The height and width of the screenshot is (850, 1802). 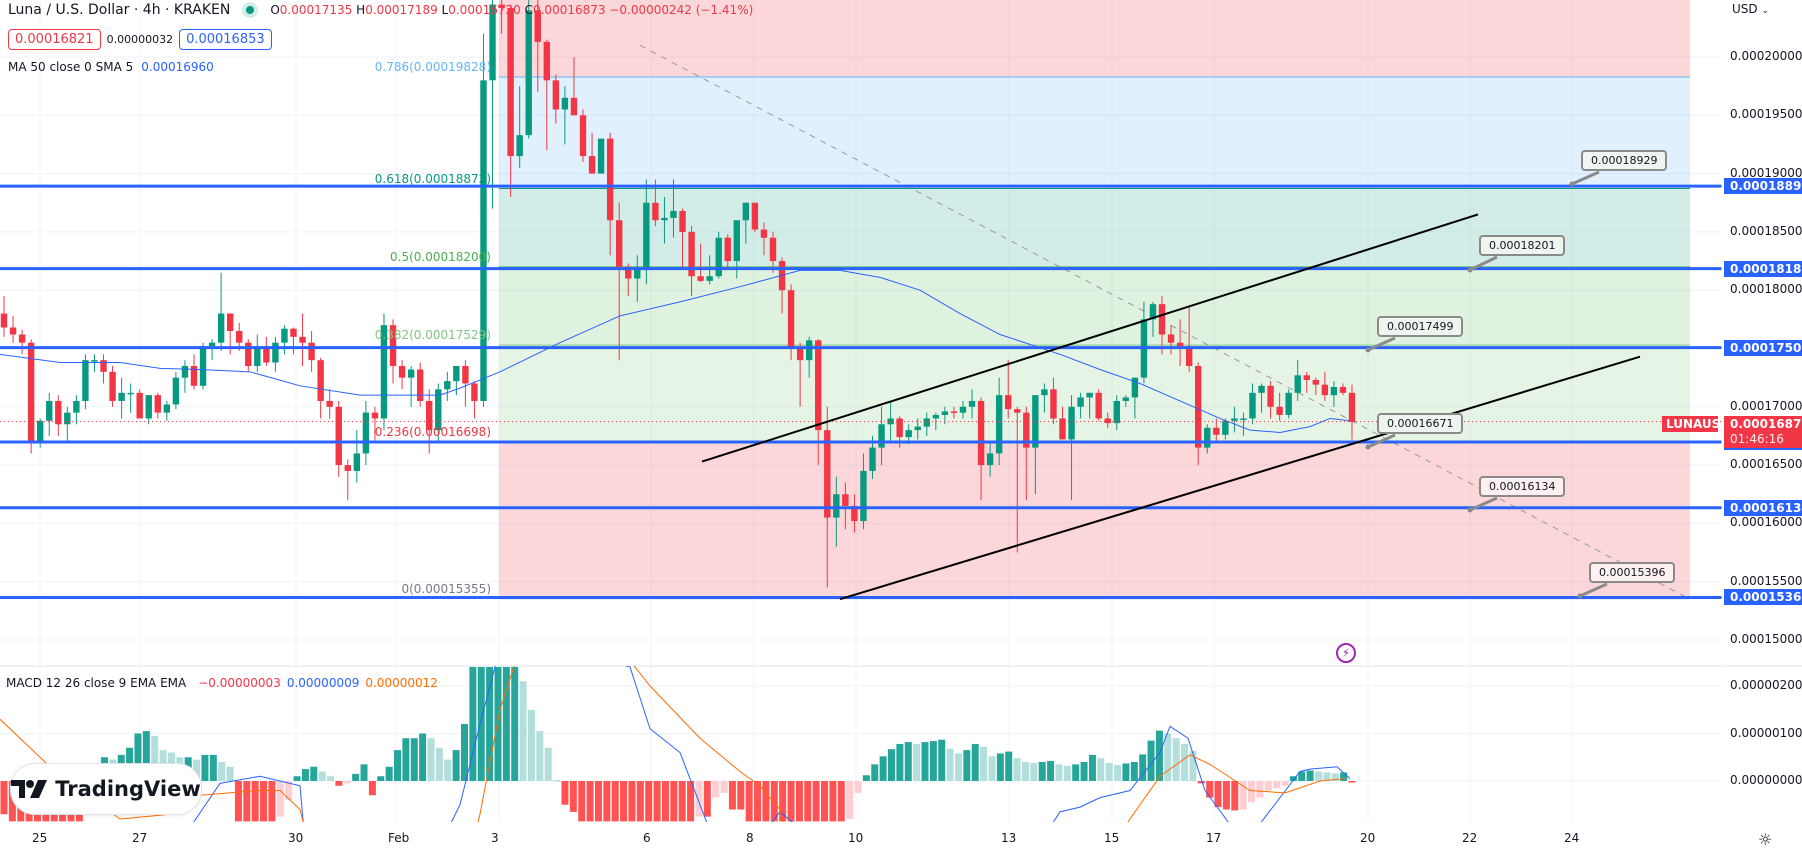 I want to click on fib-level-label: 0.5(0.00018200), so click(x=440, y=256).